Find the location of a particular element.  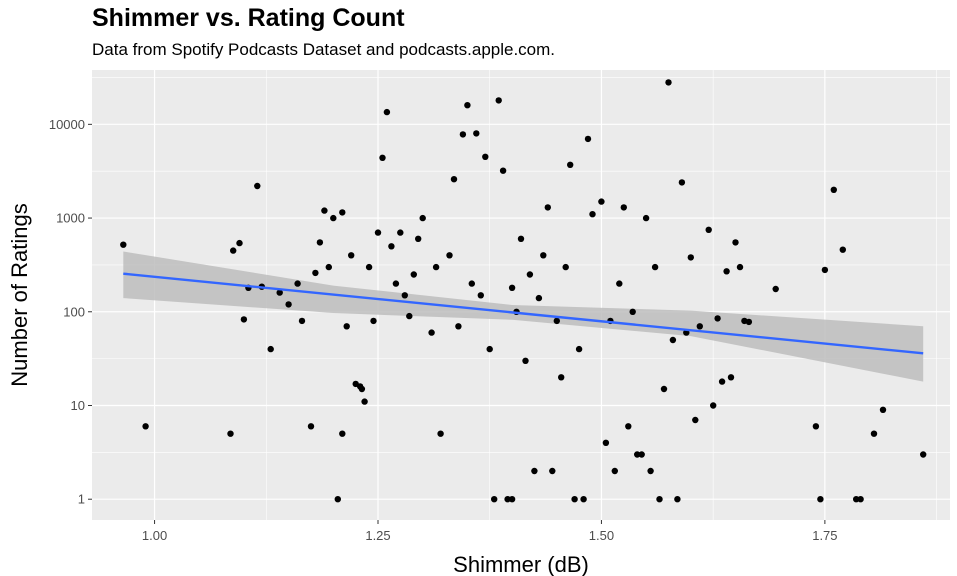

chart-title: Shimmer vs. Rating Count is located at coordinates (248, 18).